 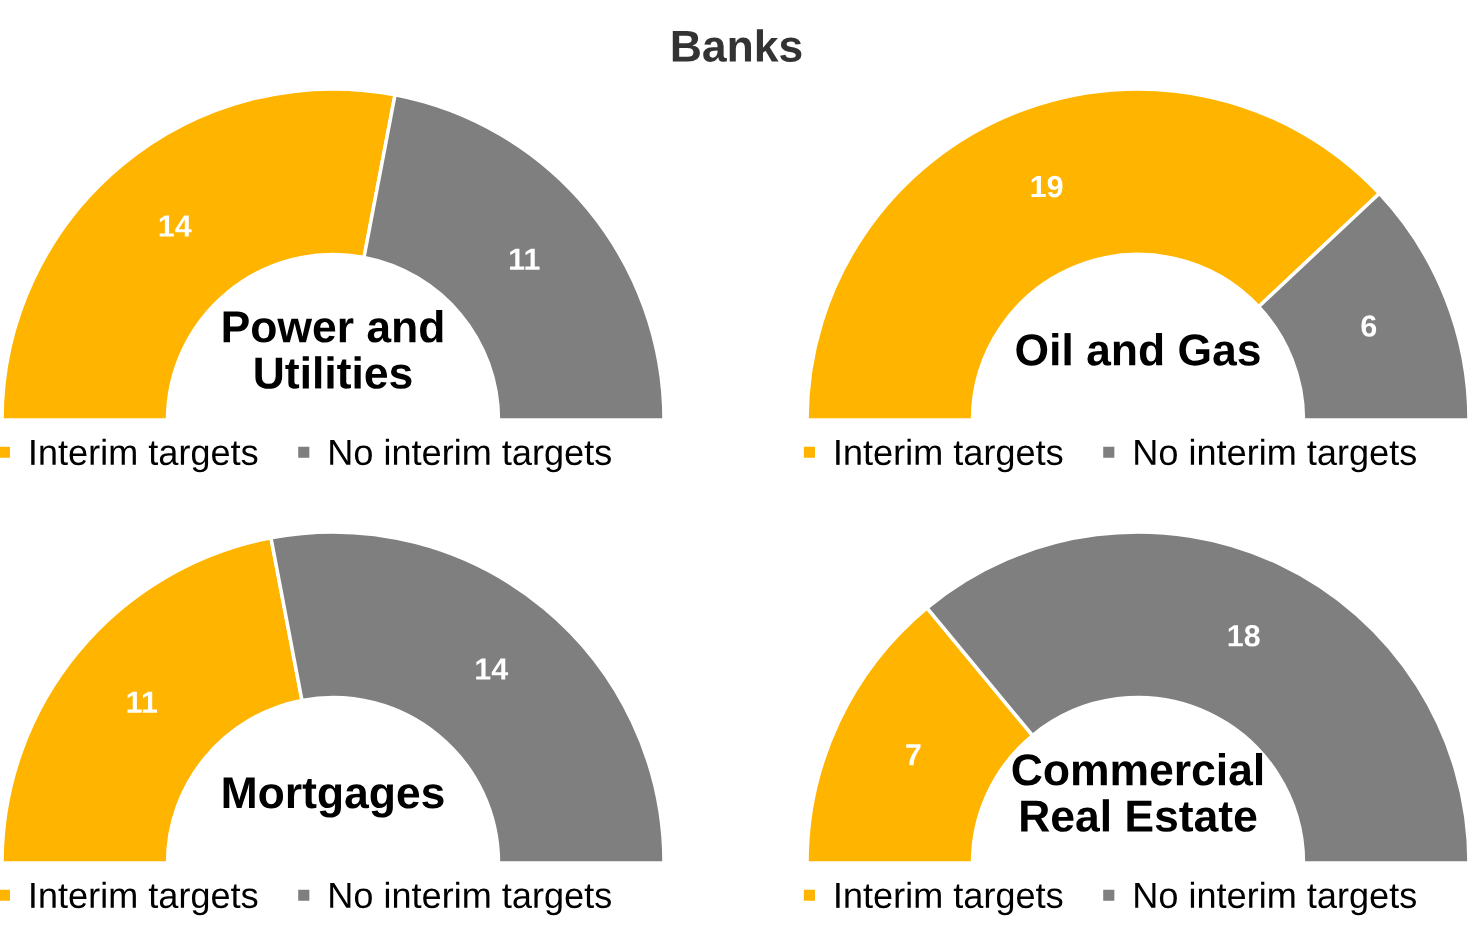 I want to click on text: Oil and Gas, so click(x=1138, y=349).